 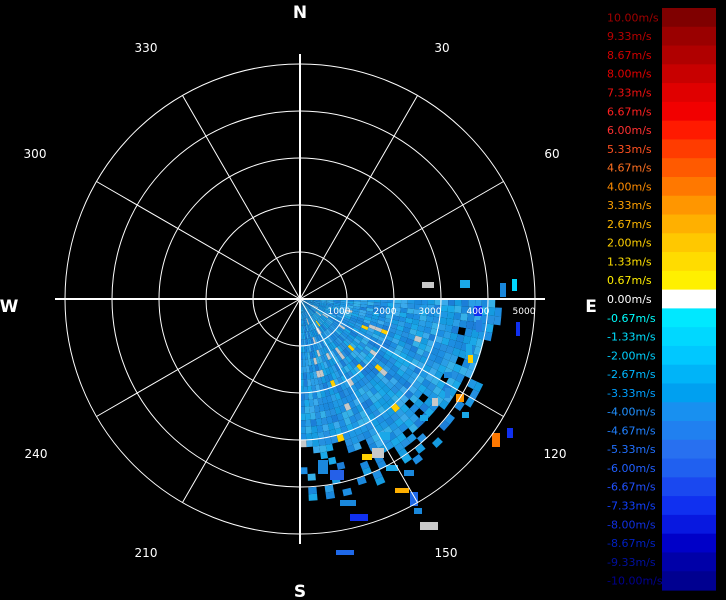 I want to click on colorbar-label: -6.00m/s, so click(x=631, y=468).